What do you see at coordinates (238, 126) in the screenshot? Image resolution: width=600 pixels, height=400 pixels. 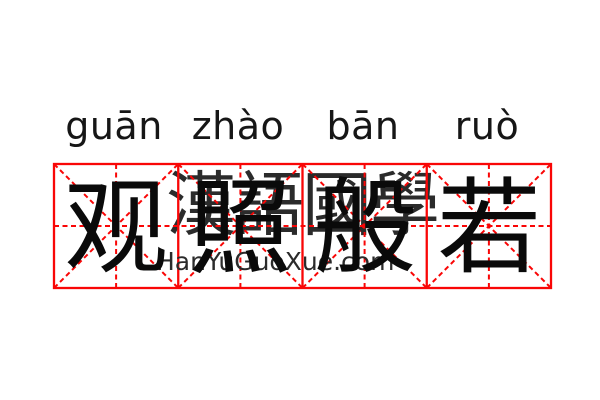 I see `pinyin-syllable-2: zhào` at bounding box center [238, 126].